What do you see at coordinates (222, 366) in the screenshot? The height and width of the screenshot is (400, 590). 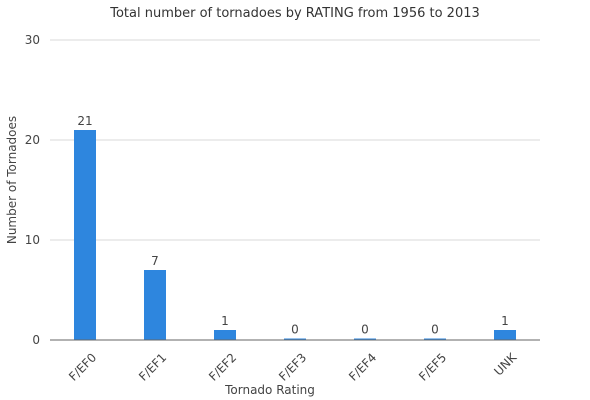 I see `x-tick-label: F/EF2` at bounding box center [222, 366].